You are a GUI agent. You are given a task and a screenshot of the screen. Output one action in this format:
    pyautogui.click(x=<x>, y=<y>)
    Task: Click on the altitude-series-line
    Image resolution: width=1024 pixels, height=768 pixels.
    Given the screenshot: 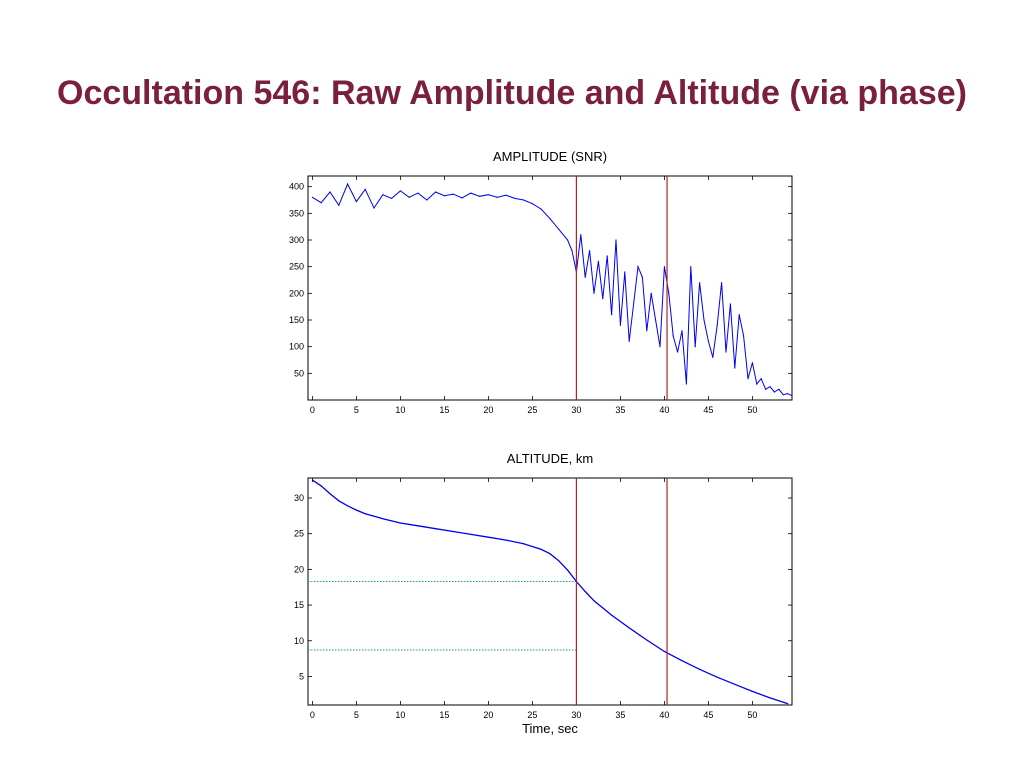 What is the action you would take?
    pyautogui.click(x=550, y=592)
    